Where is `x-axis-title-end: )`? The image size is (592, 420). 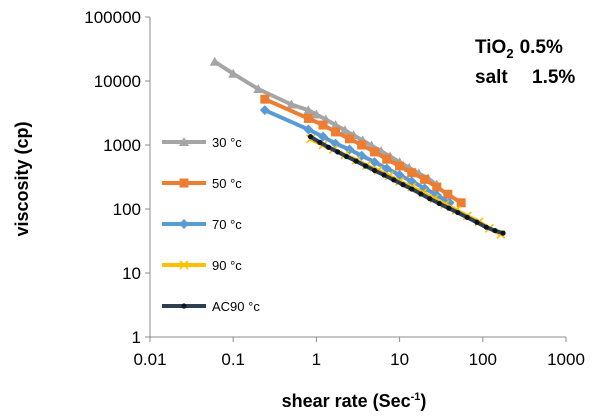 x-axis-title-end: ) is located at coordinates (423, 401).